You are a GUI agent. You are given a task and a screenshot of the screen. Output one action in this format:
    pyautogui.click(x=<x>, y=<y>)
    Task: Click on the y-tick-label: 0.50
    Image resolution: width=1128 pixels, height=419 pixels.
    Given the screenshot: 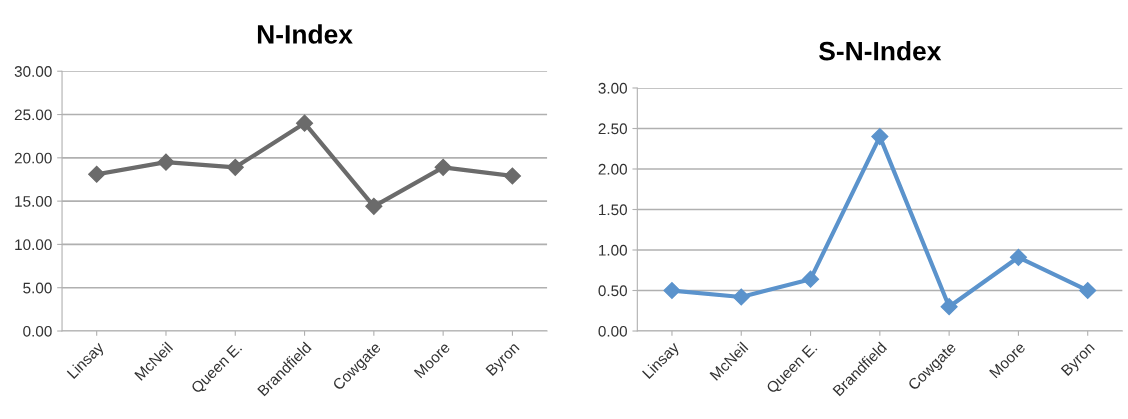 What is the action you would take?
    pyautogui.click(x=612, y=291)
    